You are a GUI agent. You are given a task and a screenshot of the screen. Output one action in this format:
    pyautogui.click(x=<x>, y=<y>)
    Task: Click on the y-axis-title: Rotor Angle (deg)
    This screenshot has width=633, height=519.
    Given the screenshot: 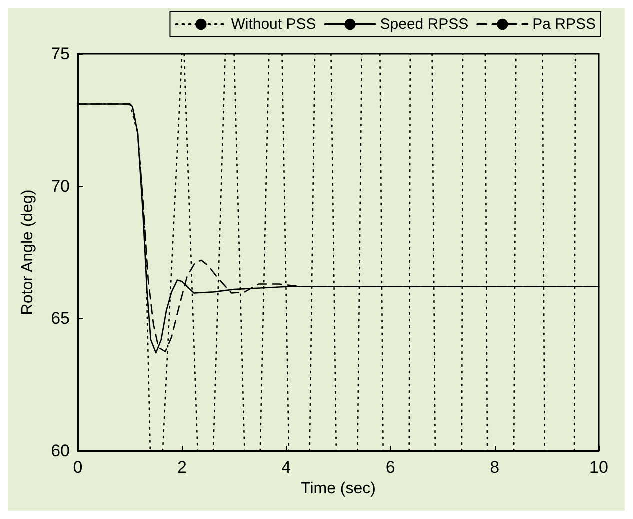 What is the action you would take?
    pyautogui.click(x=28, y=253)
    